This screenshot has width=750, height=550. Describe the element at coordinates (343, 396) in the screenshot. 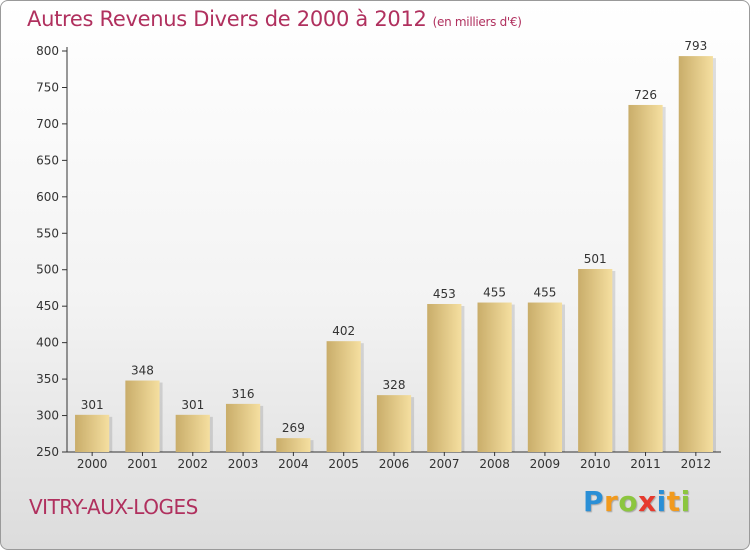

I see `bar-2005` at that location.